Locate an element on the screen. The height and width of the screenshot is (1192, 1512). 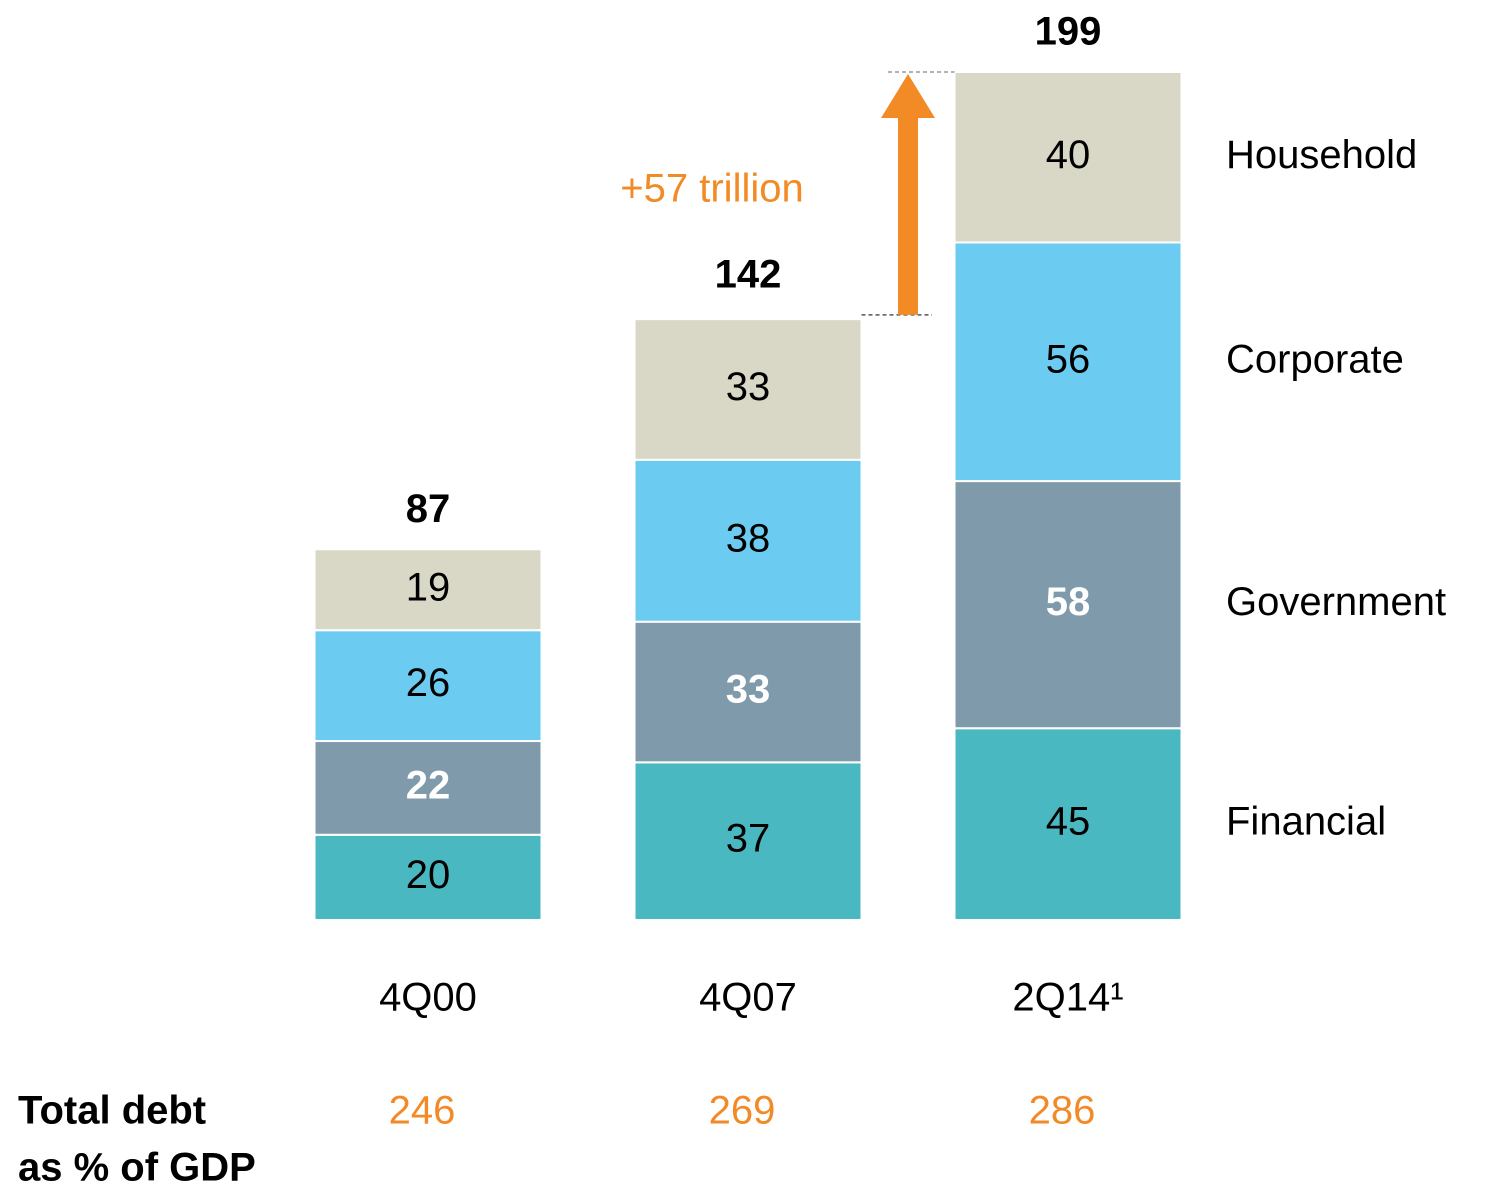
value-label: 45 is located at coordinates (1068, 822).